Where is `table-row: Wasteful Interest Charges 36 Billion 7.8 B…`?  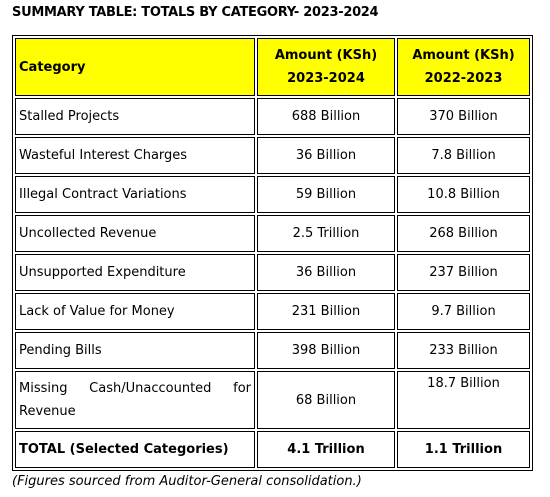
table-row: Wasteful Interest Charges 36 Billion 7.8 B… is located at coordinates (272, 155).